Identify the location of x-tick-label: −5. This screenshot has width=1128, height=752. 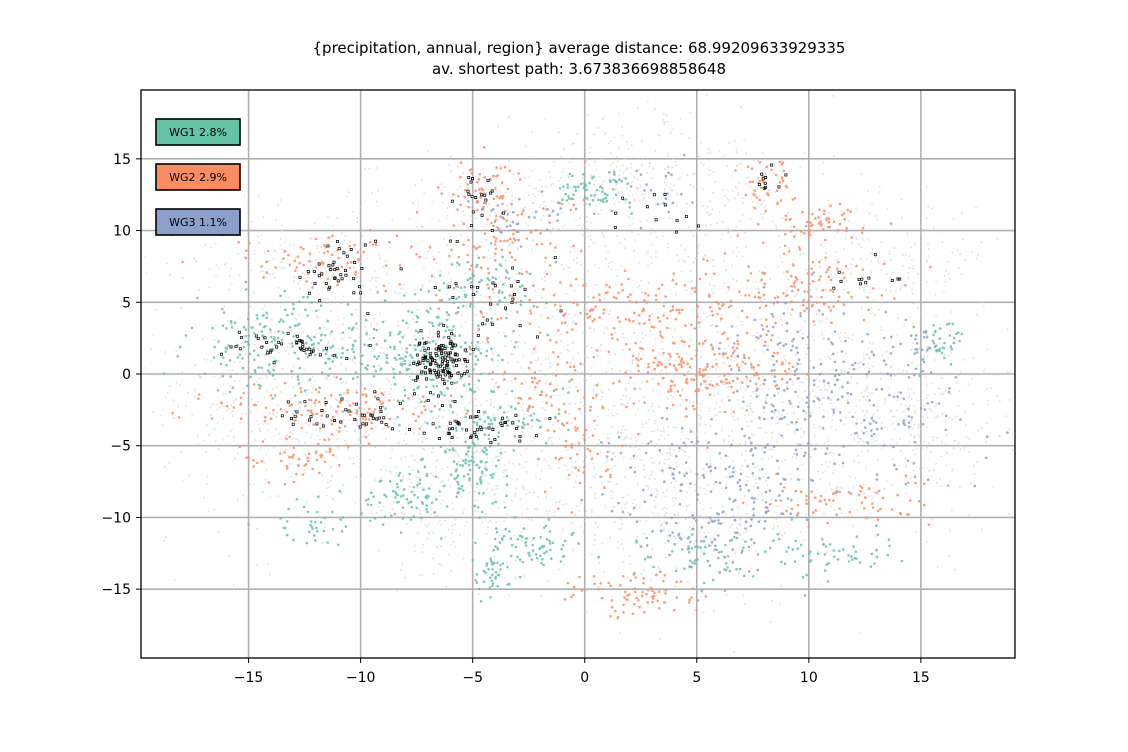
(472, 678).